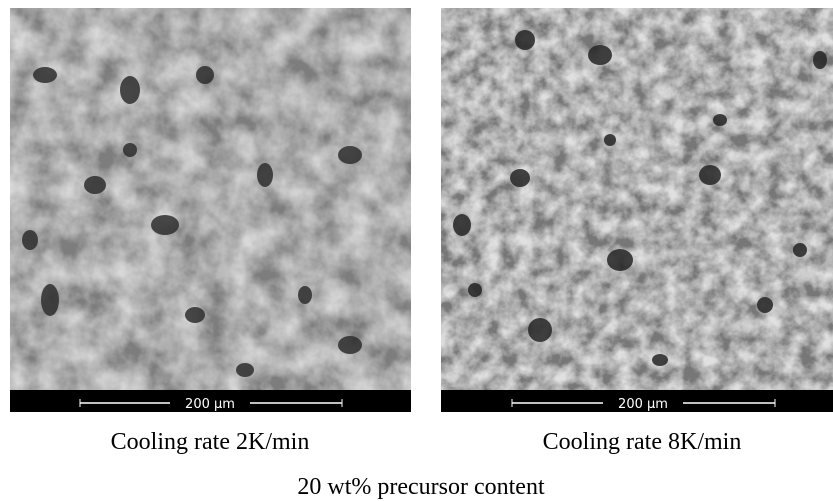 This screenshot has width=833, height=501. Describe the element at coordinates (210, 442) in the screenshot. I see `panel-caption: Cooling rate 2K/min` at that location.